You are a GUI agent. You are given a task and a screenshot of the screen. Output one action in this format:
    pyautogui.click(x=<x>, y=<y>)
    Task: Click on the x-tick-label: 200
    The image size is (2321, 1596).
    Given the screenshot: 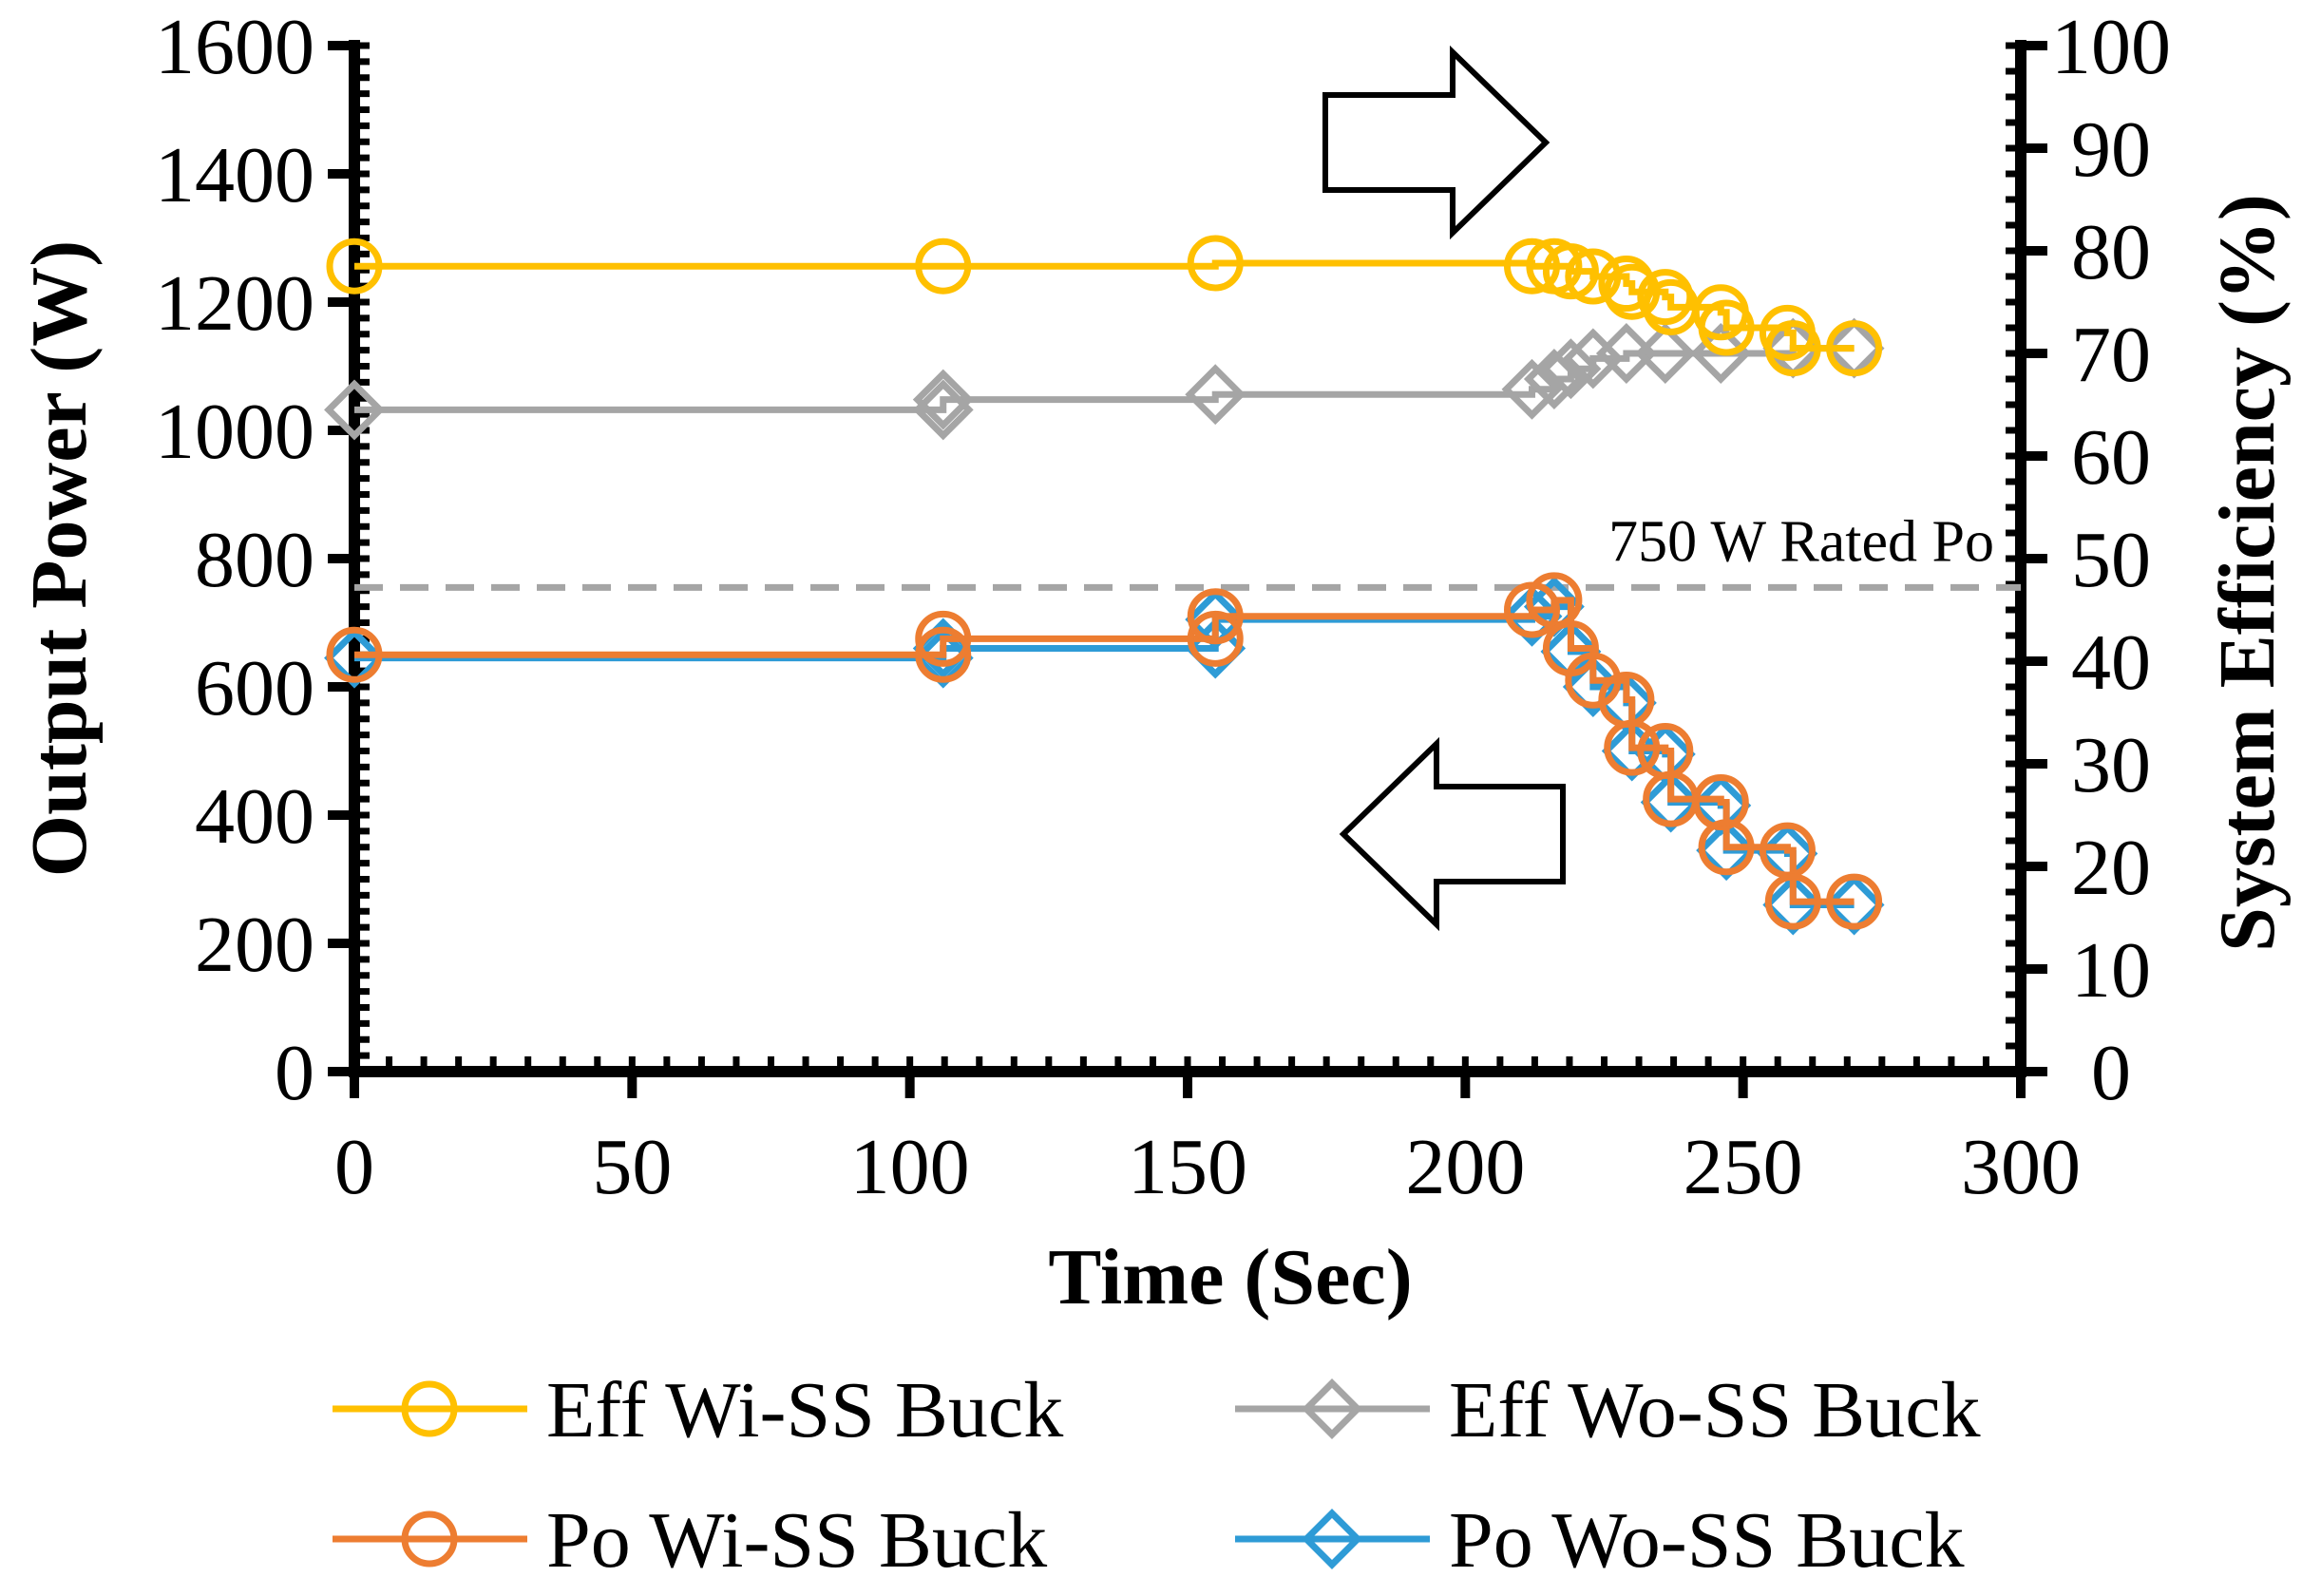 What is the action you would take?
    pyautogui.click(x=1465, y=1167)
    